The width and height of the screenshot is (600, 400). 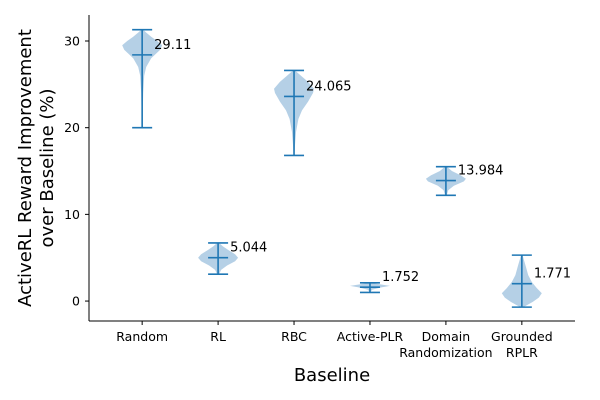 I want to click on data-label: 5.044, so click(x=248, y=248).